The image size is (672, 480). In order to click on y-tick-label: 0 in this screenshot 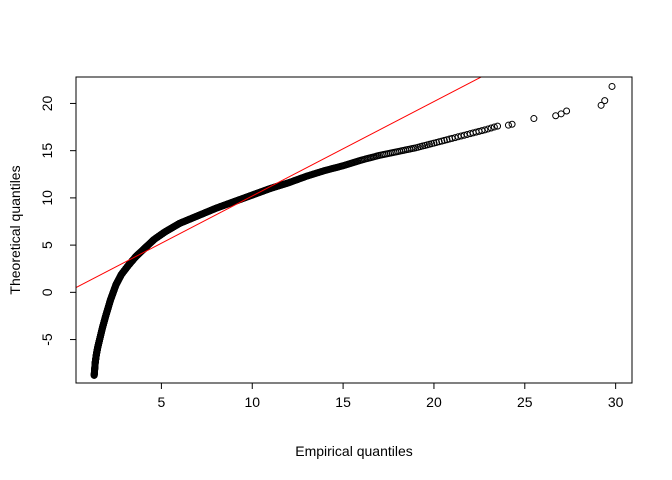, I will do `click(47, 292)`.